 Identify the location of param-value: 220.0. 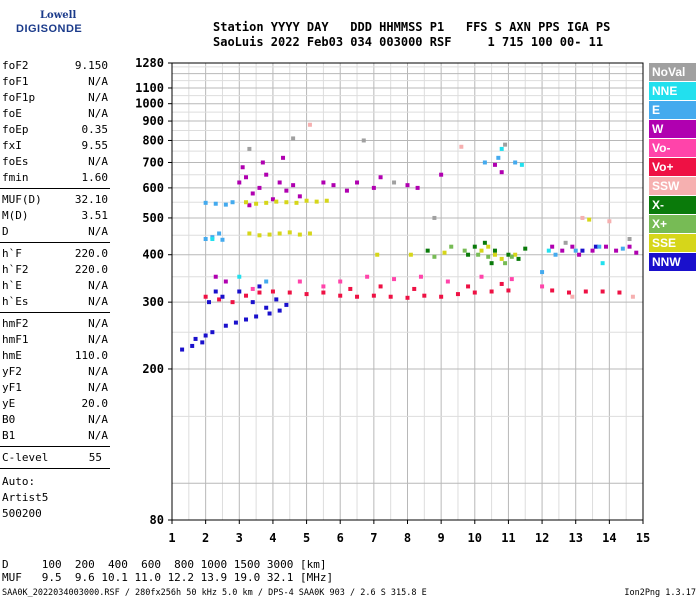
(91, 269).